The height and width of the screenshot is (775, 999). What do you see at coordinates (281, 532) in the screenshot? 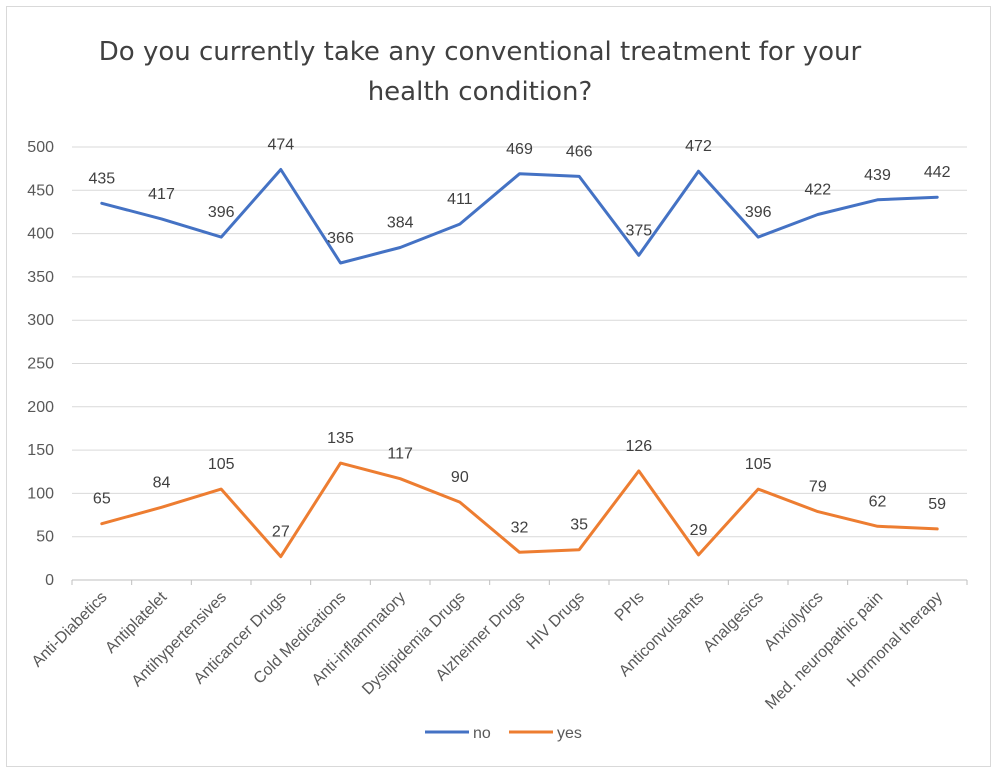
I see `data-label-yes: 27` at bounding box center [281, 532].